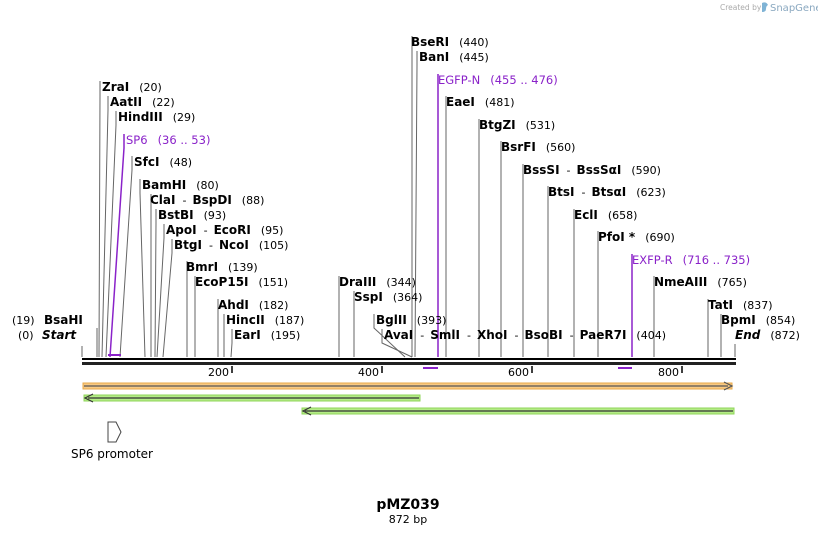 This screenshot has height=535, width=818. What do you see at coordinates (408, 386) in the screenshot?
I see `feature-insert-orange` at bounding box center [408, 386].